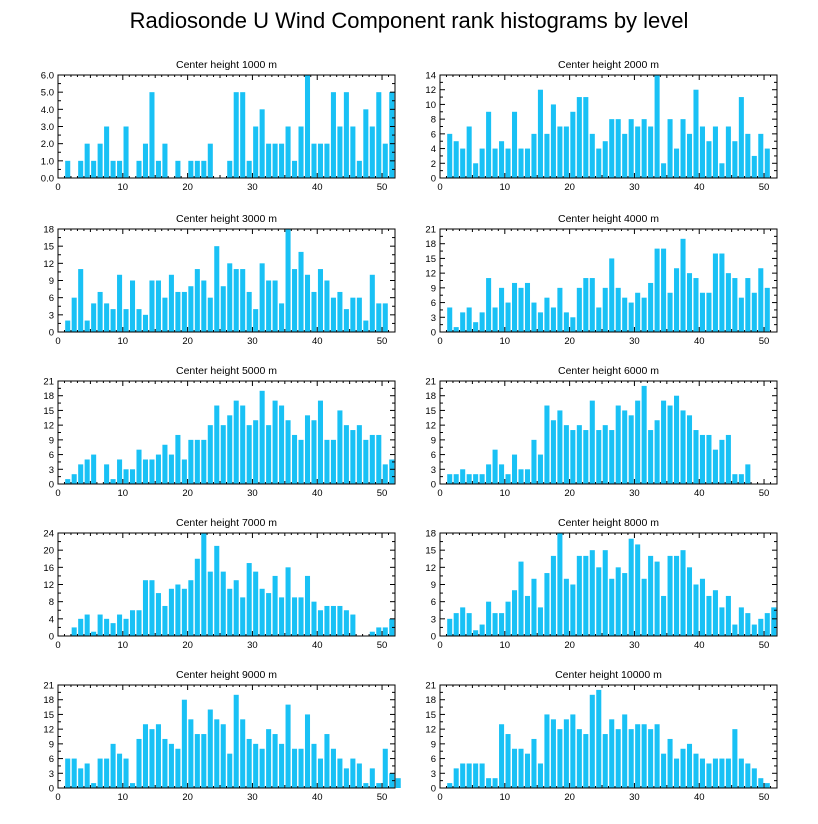  I want to click on y-tick-label: 12, so click(430, 730).